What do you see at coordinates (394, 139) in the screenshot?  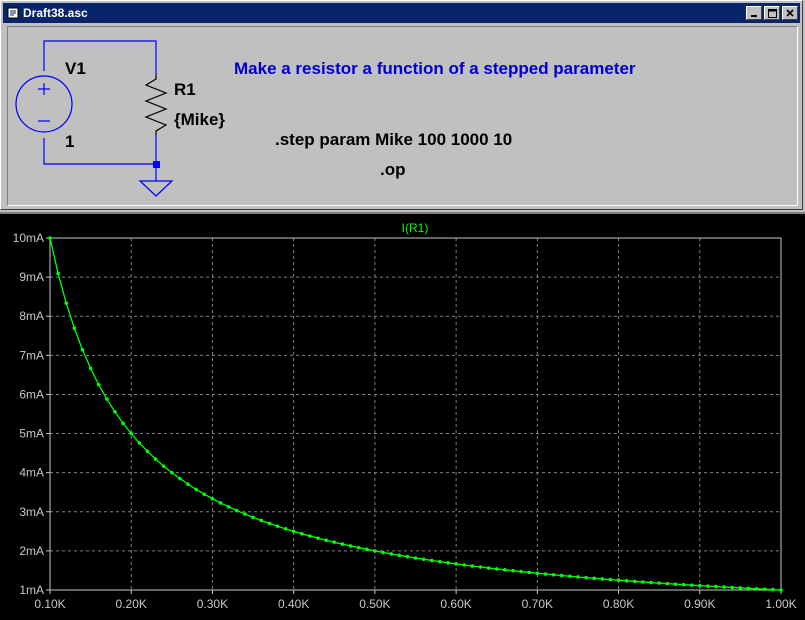 I see `step-directive: .step param Mike 100 1000 10` at bounding box center [394, 139].